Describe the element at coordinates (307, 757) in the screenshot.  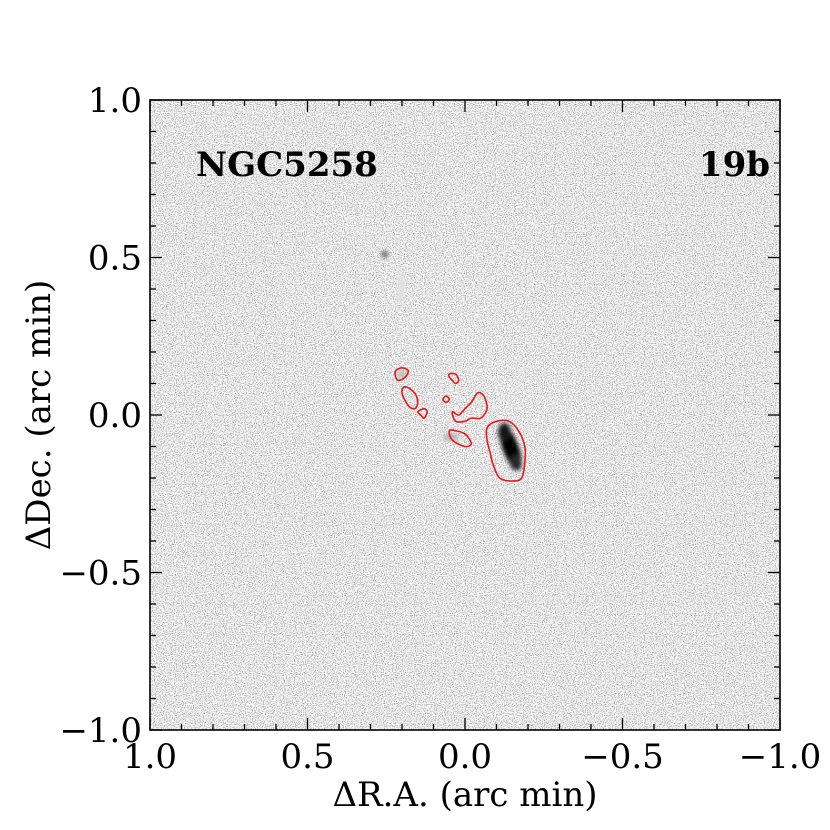
I see `x-tick-label: 0.5` at that location.